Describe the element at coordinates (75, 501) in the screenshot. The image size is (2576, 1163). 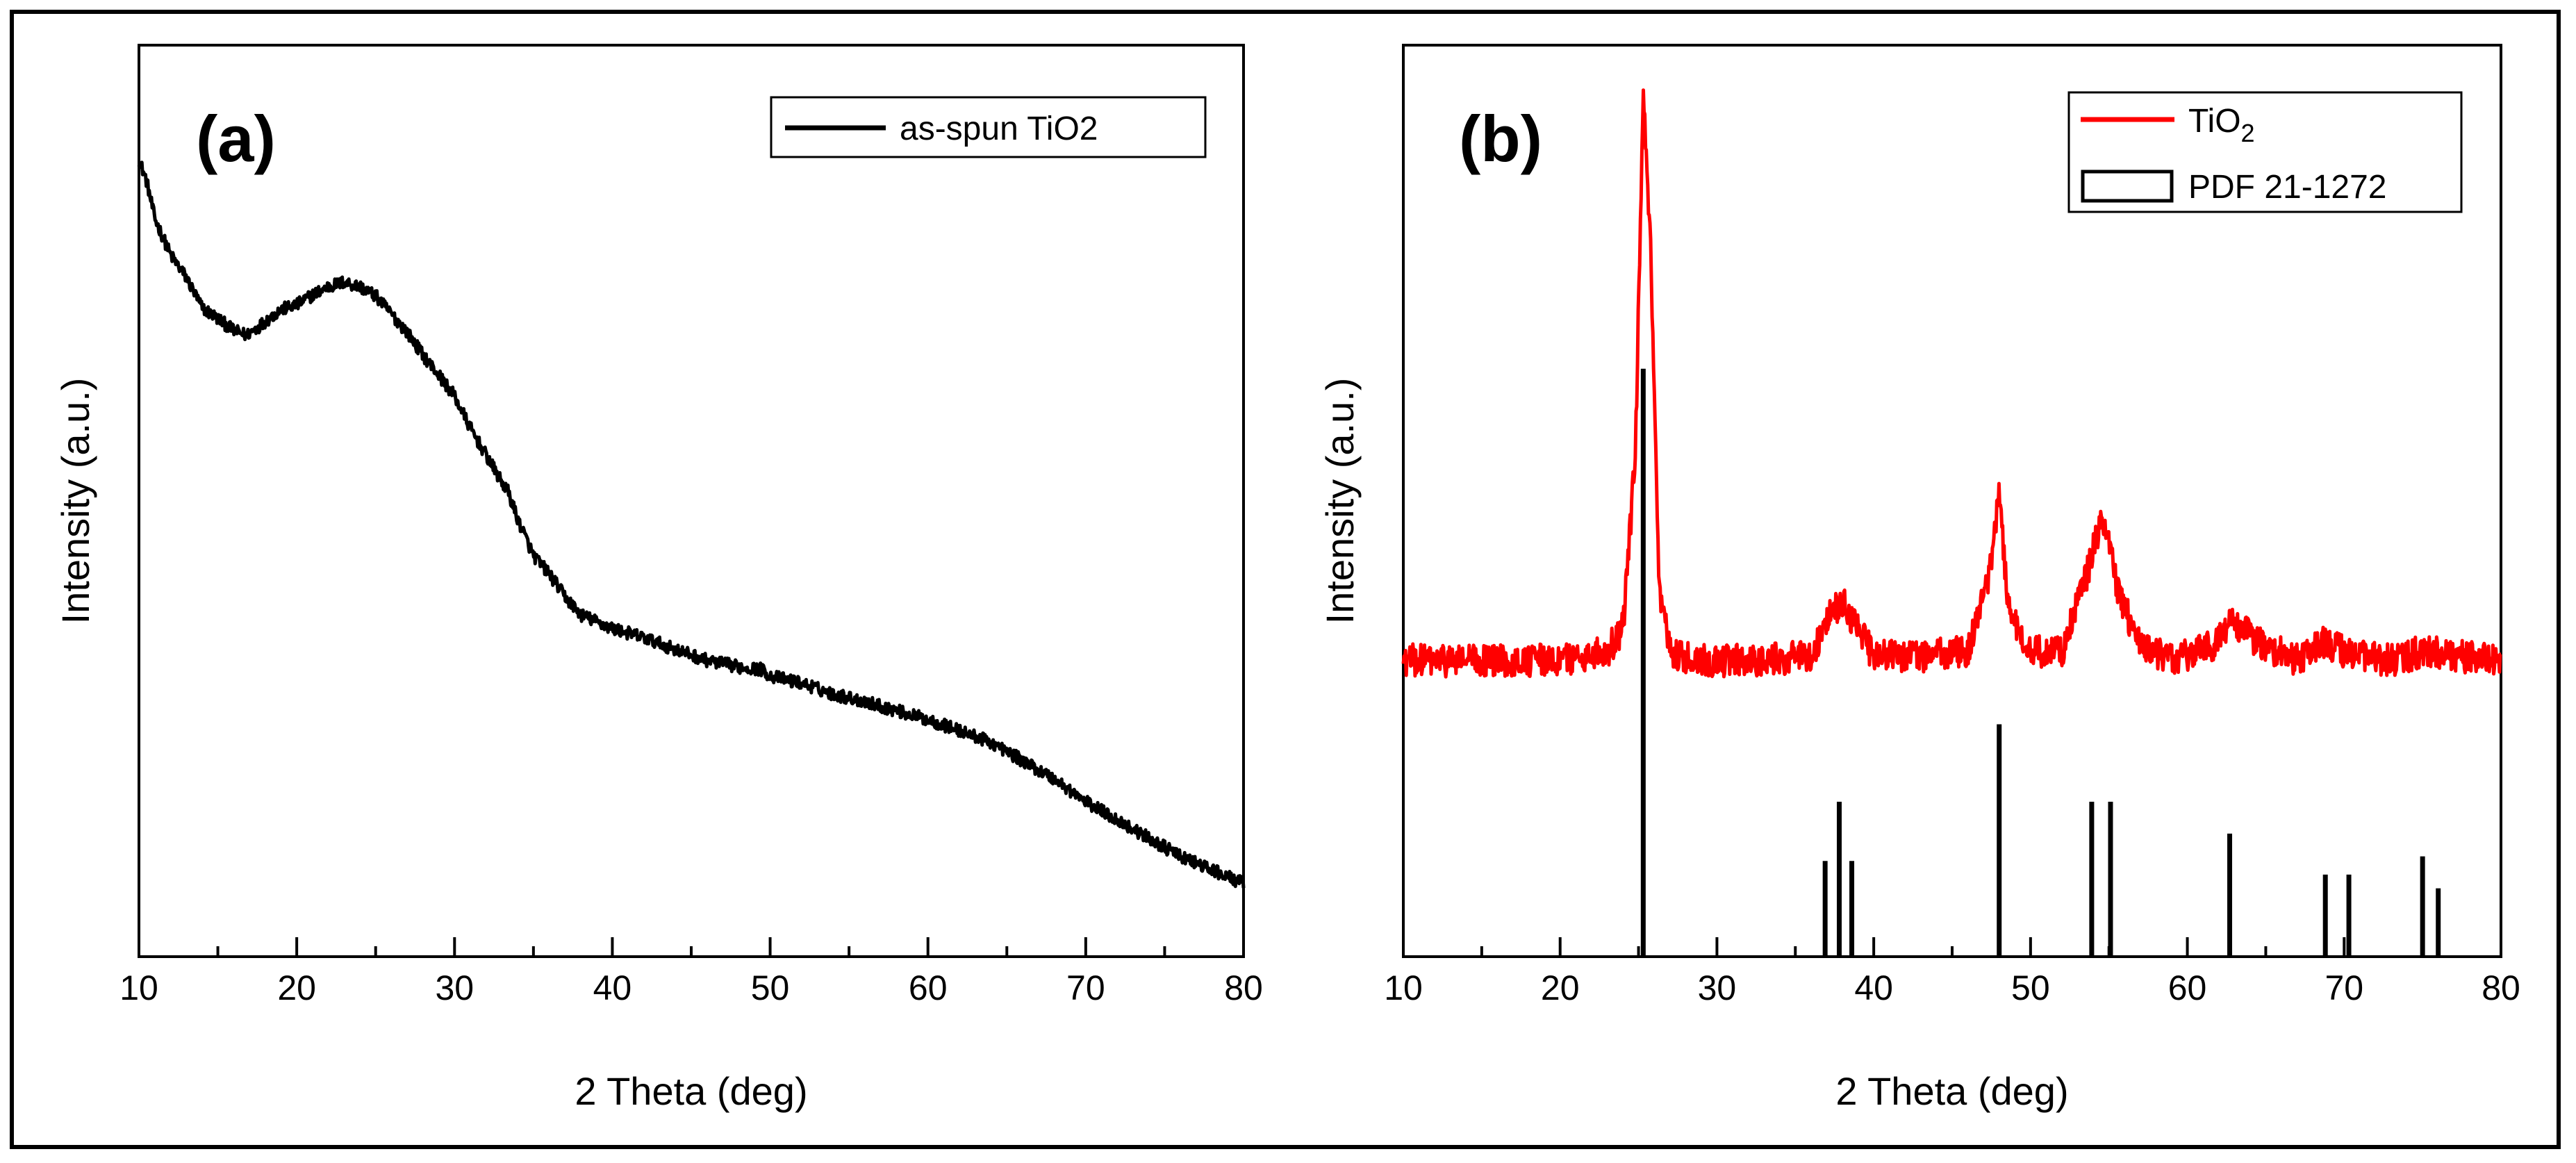
I see `panel-a-y-axis-title: Intensity (a.u.)` at that location.